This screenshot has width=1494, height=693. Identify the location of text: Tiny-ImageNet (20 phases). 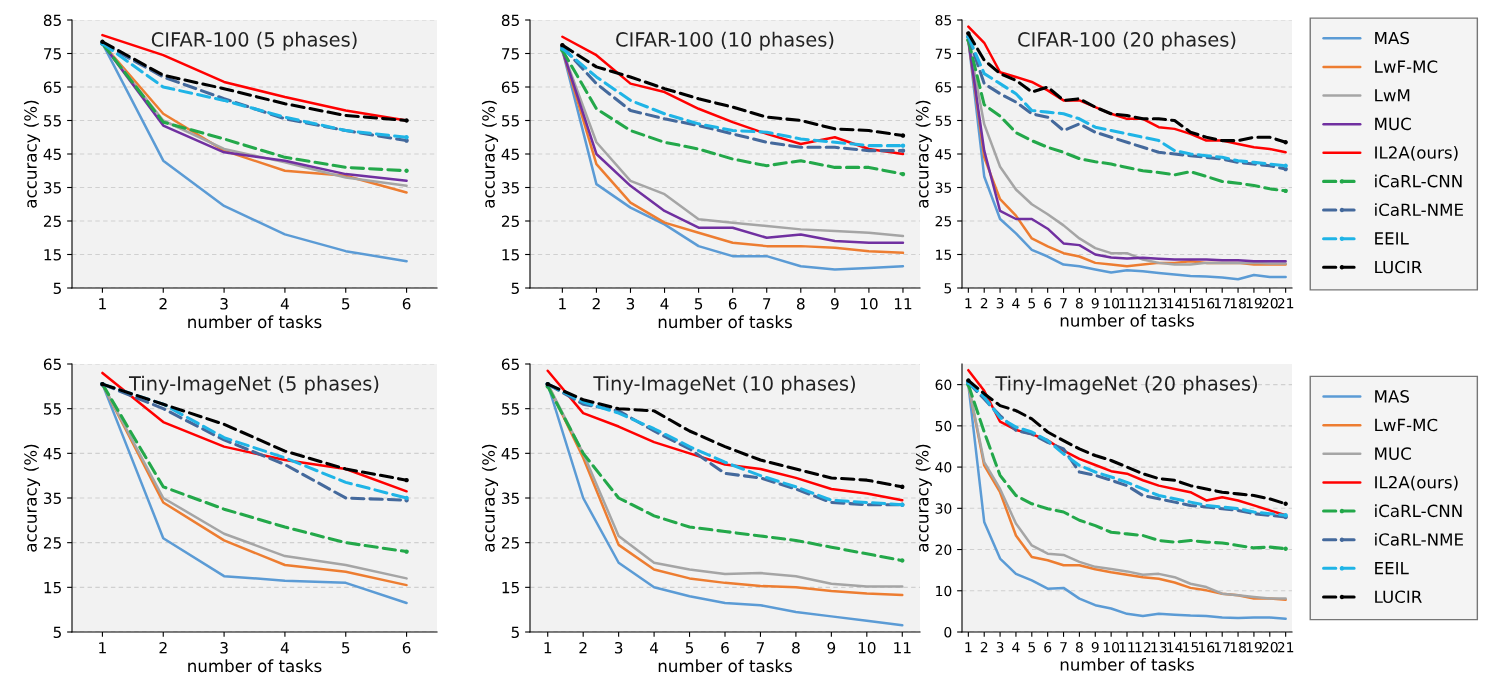
(1126, 385).